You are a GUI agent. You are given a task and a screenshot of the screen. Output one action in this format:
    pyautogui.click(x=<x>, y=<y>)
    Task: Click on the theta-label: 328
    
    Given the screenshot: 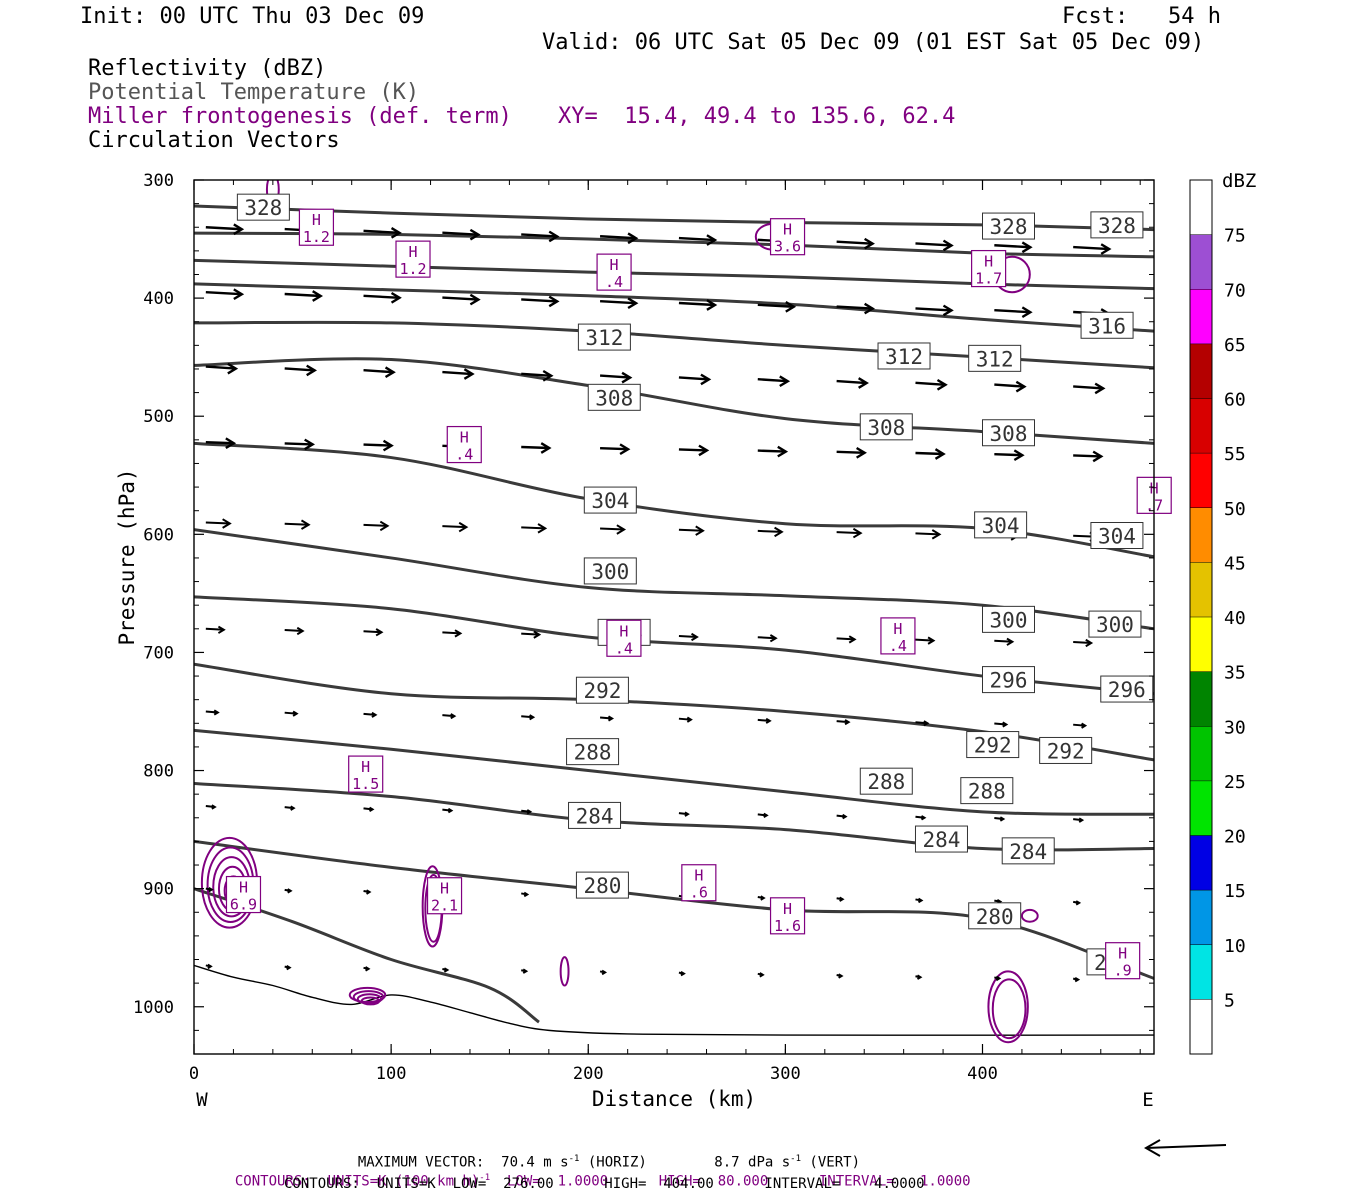 What is the action you would take?
    pyautogui.click(x=1117, y=225)
    